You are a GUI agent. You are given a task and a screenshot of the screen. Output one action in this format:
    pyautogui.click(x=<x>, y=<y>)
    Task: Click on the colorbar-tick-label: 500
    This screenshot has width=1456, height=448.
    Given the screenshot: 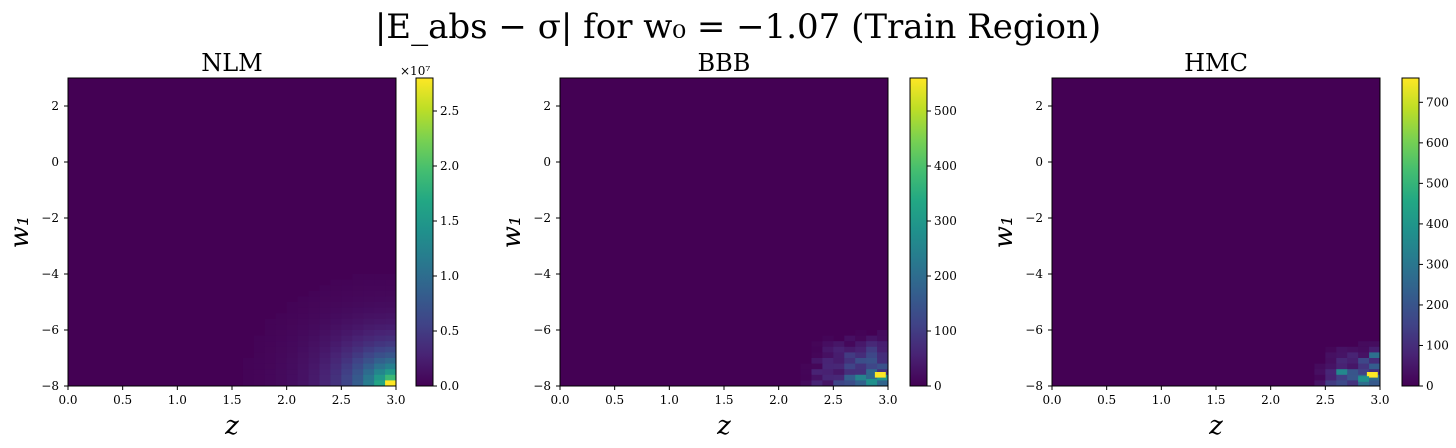 What is the action you would take?
    pyautogui.click(x=1437, y=183)
    